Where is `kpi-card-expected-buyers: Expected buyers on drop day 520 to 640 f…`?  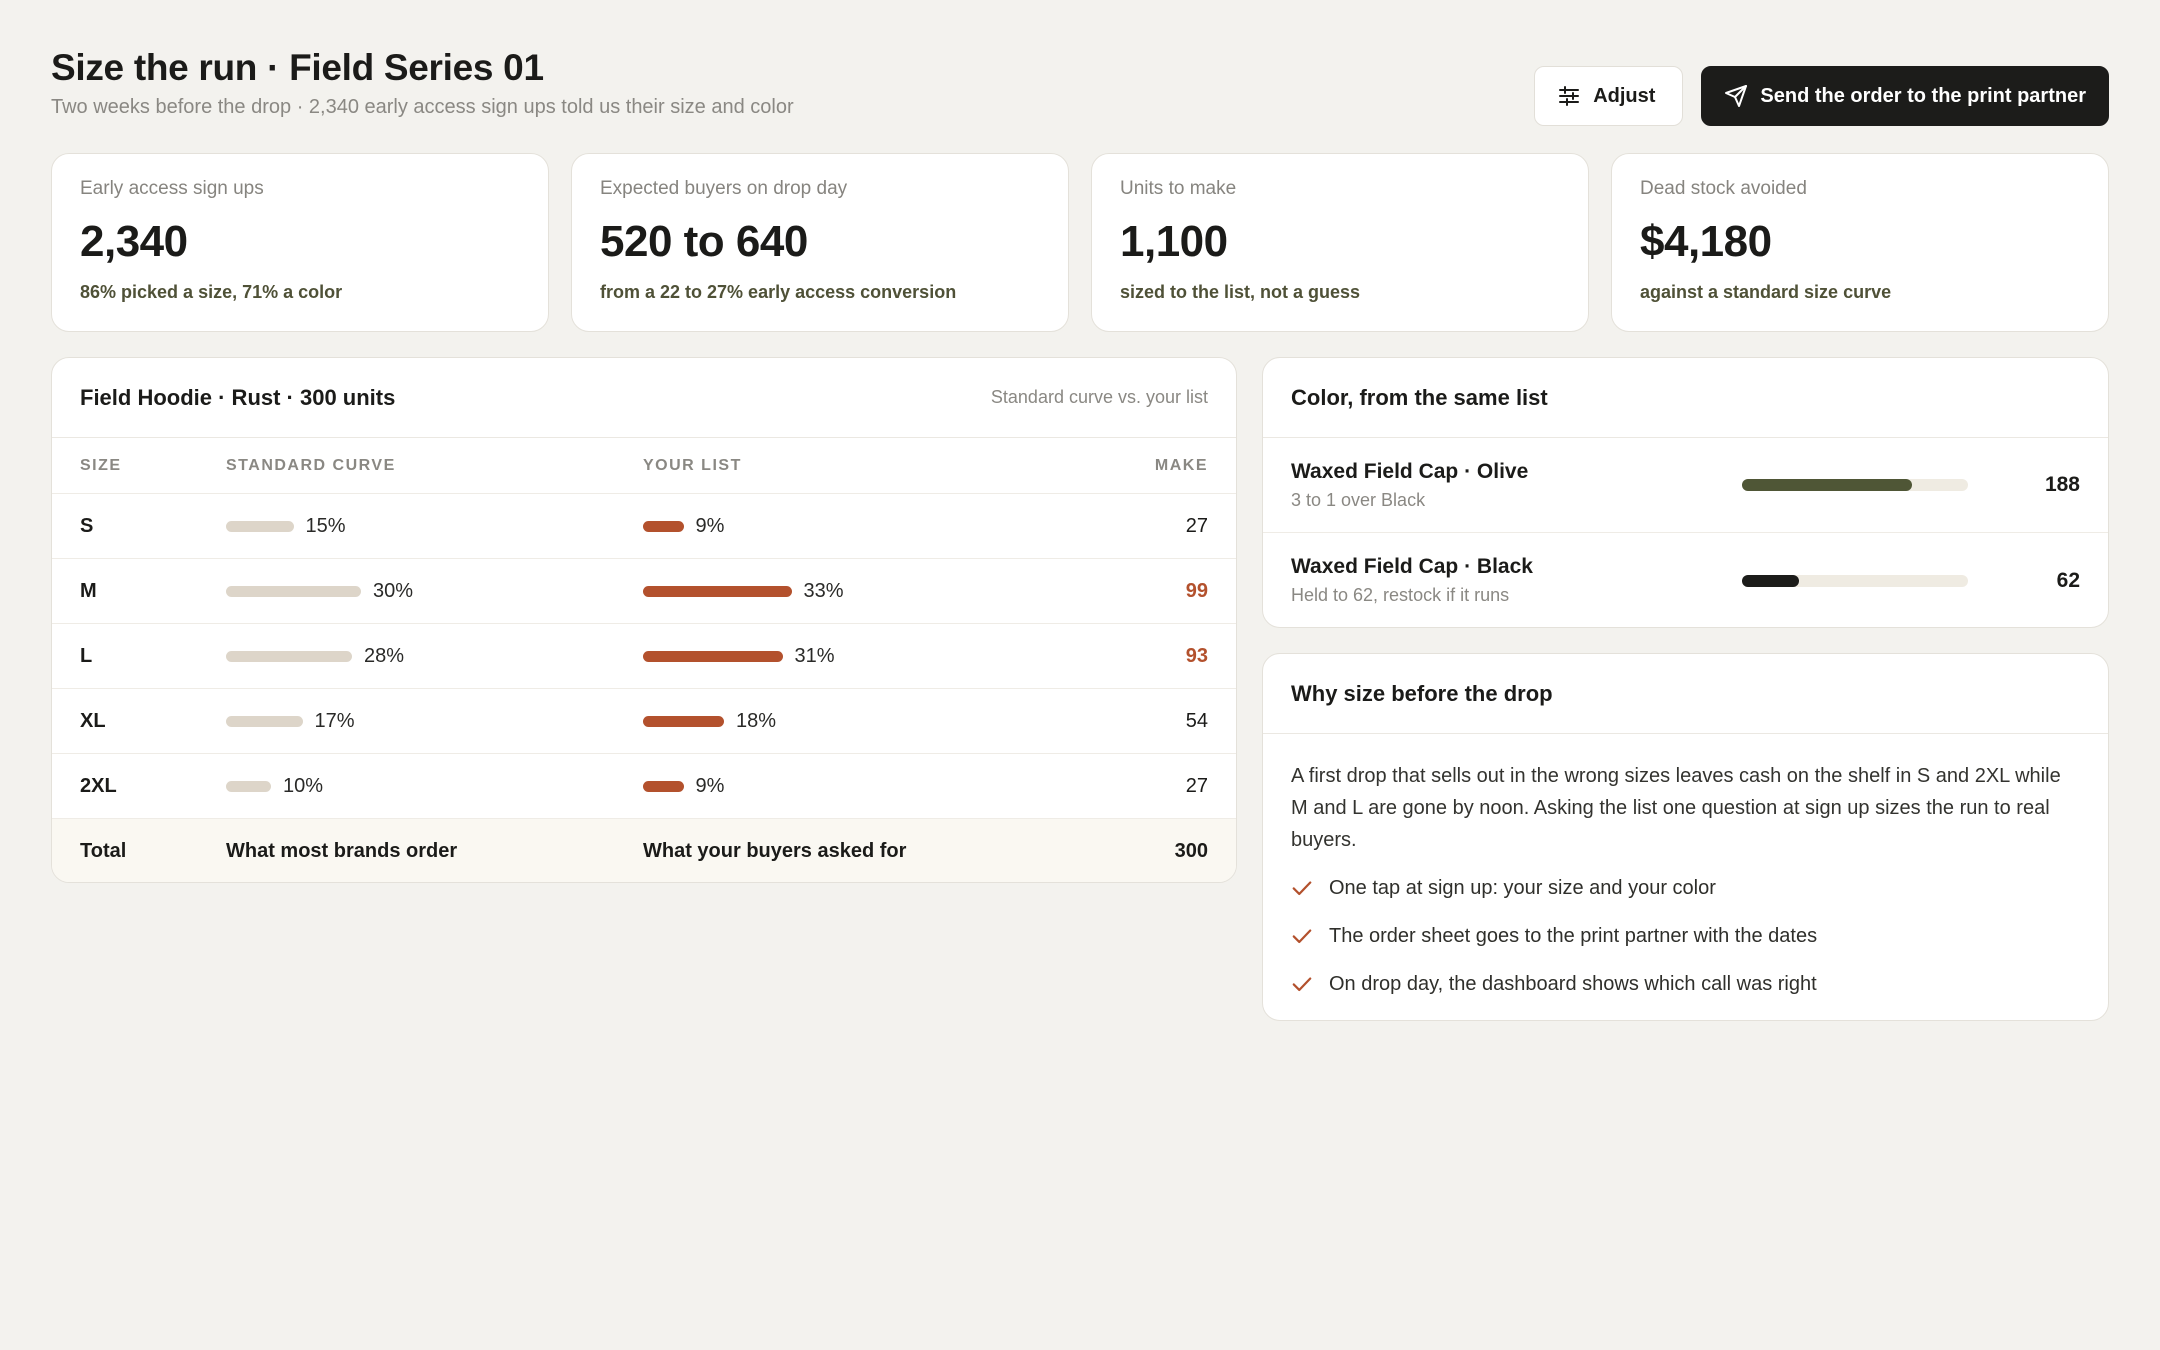 kpi-card-expected-buyers: Expected buyers on drop day 520 to 640 f… is located at coordinates (820, 242).